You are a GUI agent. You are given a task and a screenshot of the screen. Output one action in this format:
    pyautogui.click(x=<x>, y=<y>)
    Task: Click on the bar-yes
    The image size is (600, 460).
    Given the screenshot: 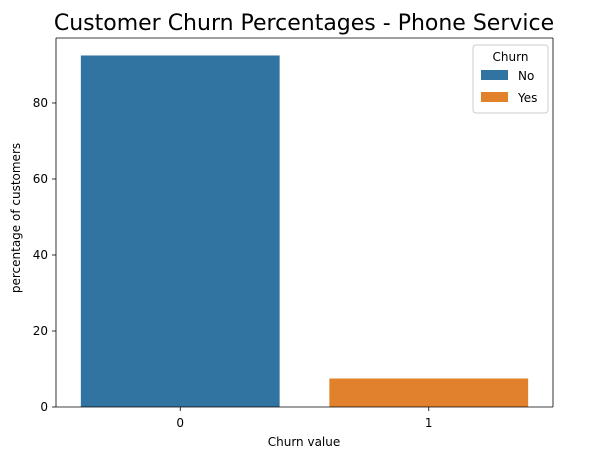 What is the action you would take?
    pyautogui.click(x=429, y=392)
    